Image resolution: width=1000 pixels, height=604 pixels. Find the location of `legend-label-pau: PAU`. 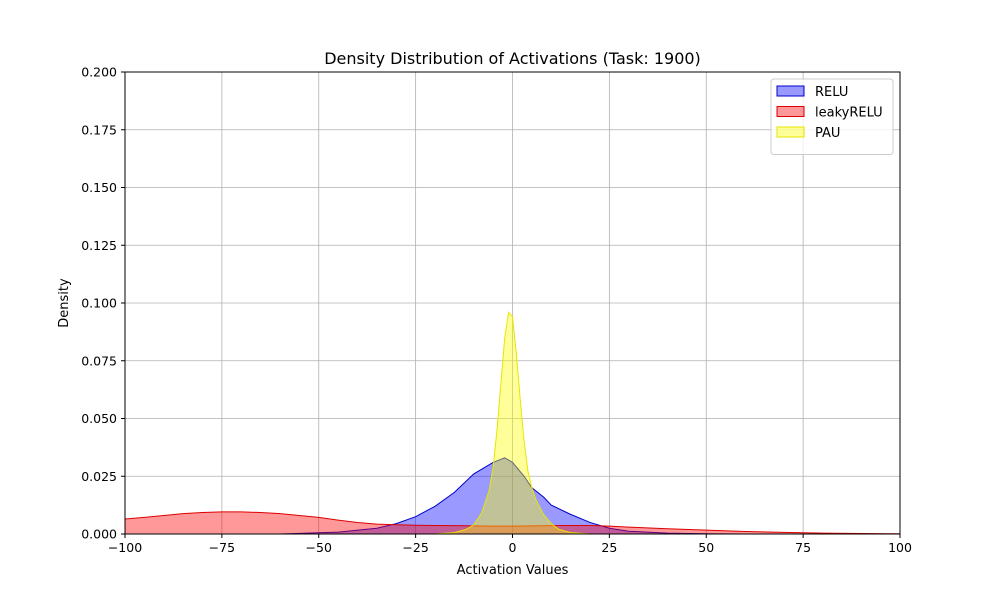

legend-label-pau: PAU is located at coordinates (827, 133).